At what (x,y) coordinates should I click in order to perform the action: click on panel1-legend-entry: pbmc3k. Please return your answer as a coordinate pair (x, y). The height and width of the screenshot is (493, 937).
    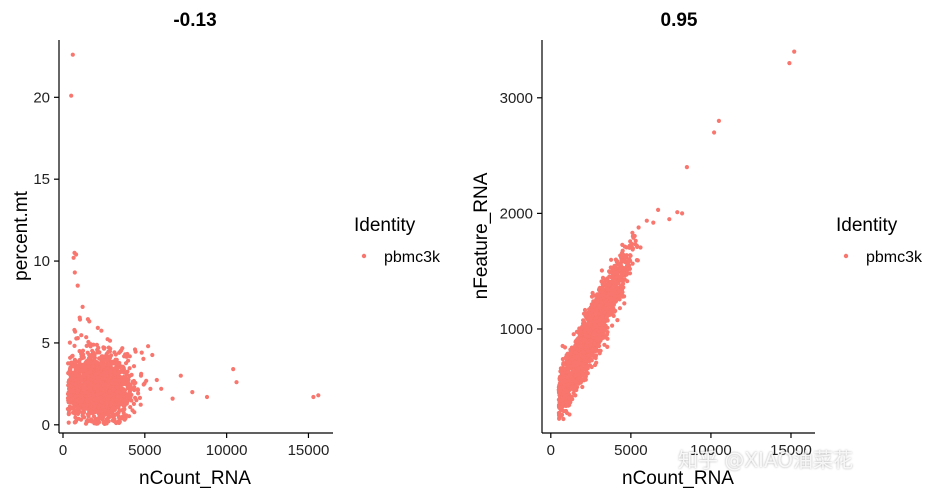
    Looking at the image, I should click on (412, 257).